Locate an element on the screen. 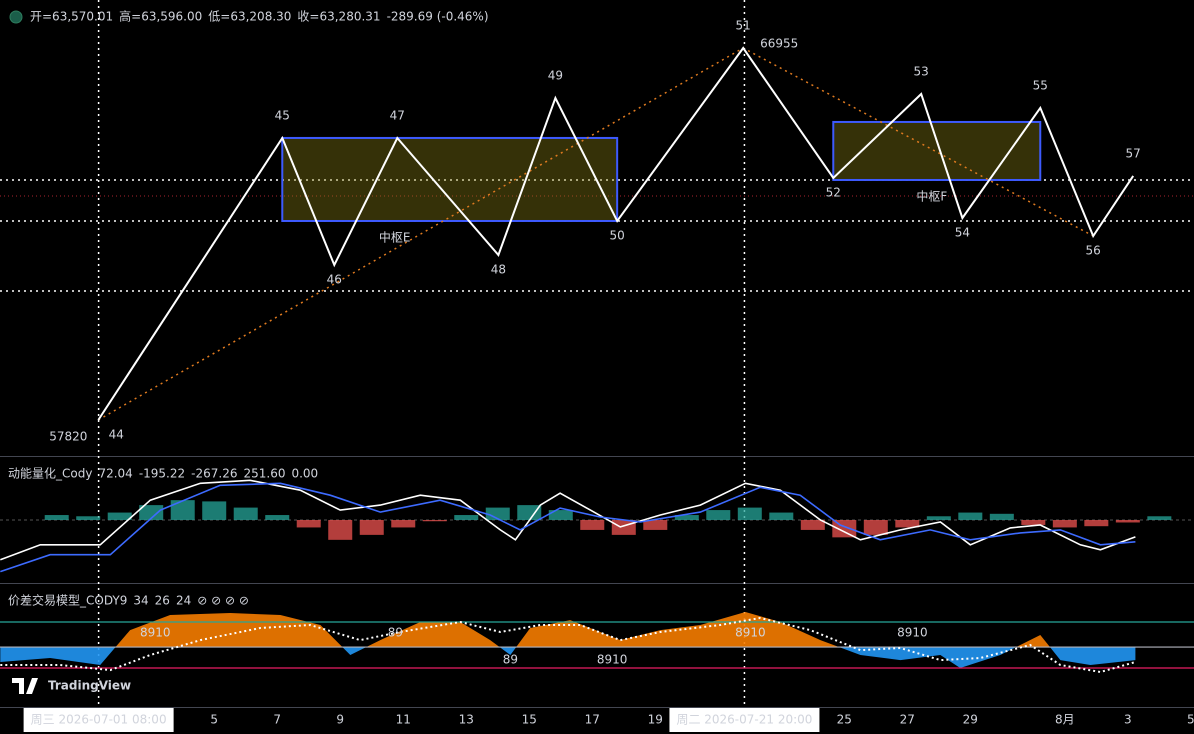 The width and height of the screenshot is (1194, 734). ohlc-close: 收=63,280.31 is located at coordinates (338, 17).